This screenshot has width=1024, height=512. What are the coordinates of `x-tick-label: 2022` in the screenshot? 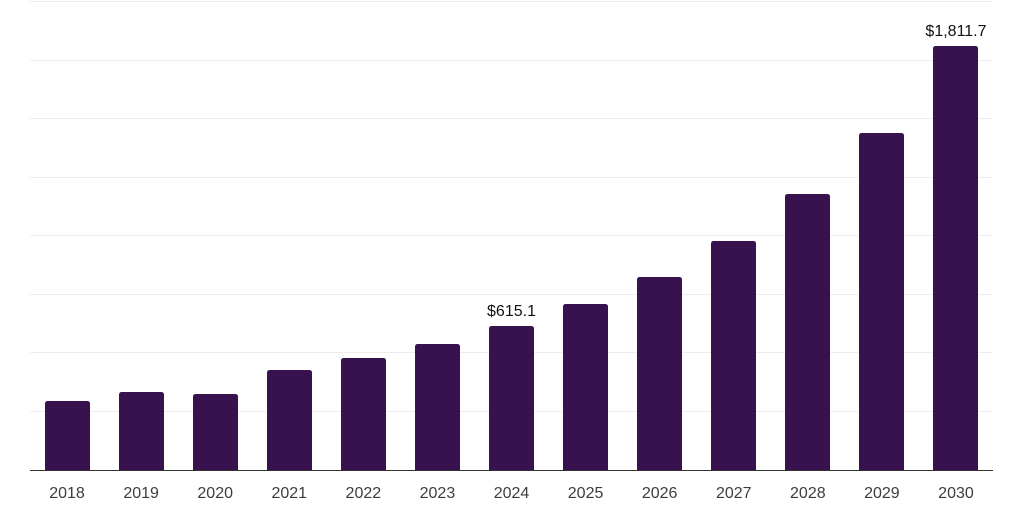 It's located at (363, 493).